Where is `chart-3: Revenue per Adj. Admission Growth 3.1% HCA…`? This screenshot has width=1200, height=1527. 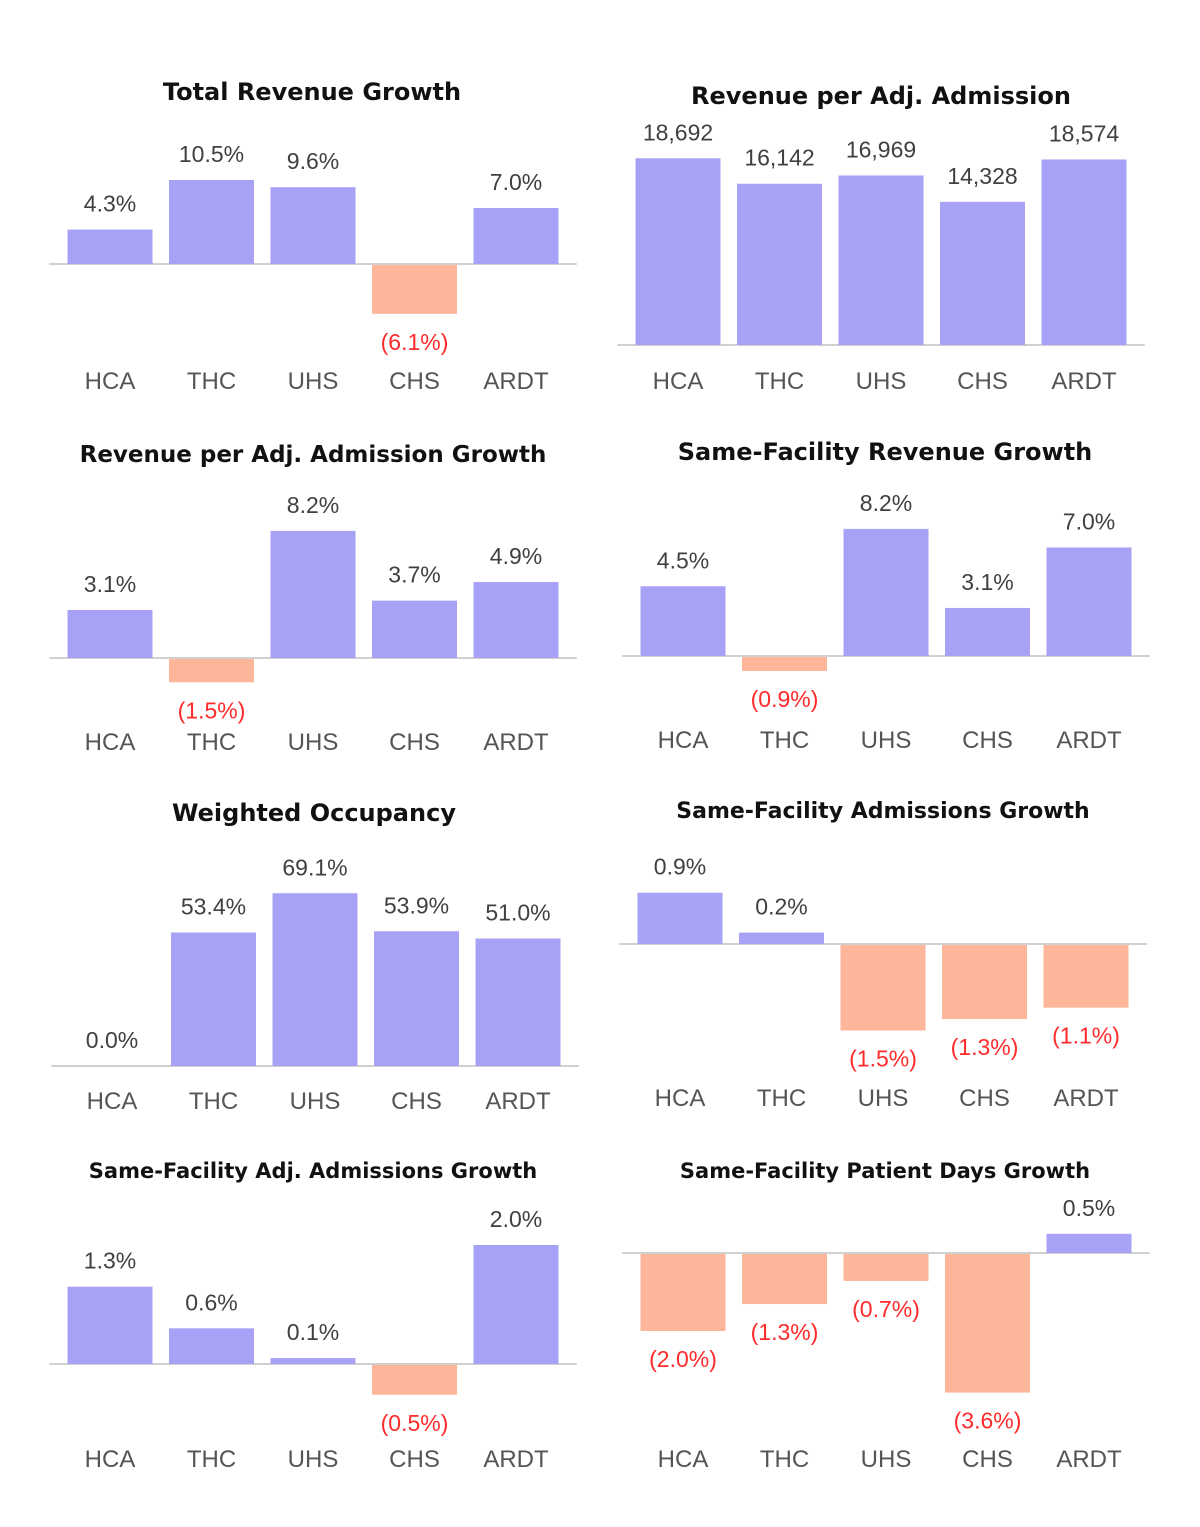
chart-3: Revenue per Adj. Admission Growth 3.1% HCA… is located at coordinates (313, 599).